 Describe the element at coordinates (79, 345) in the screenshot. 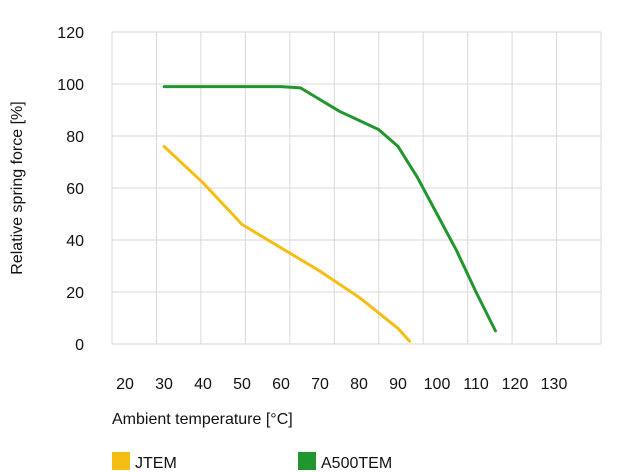

I see `y-tick-label: 0` at that location.